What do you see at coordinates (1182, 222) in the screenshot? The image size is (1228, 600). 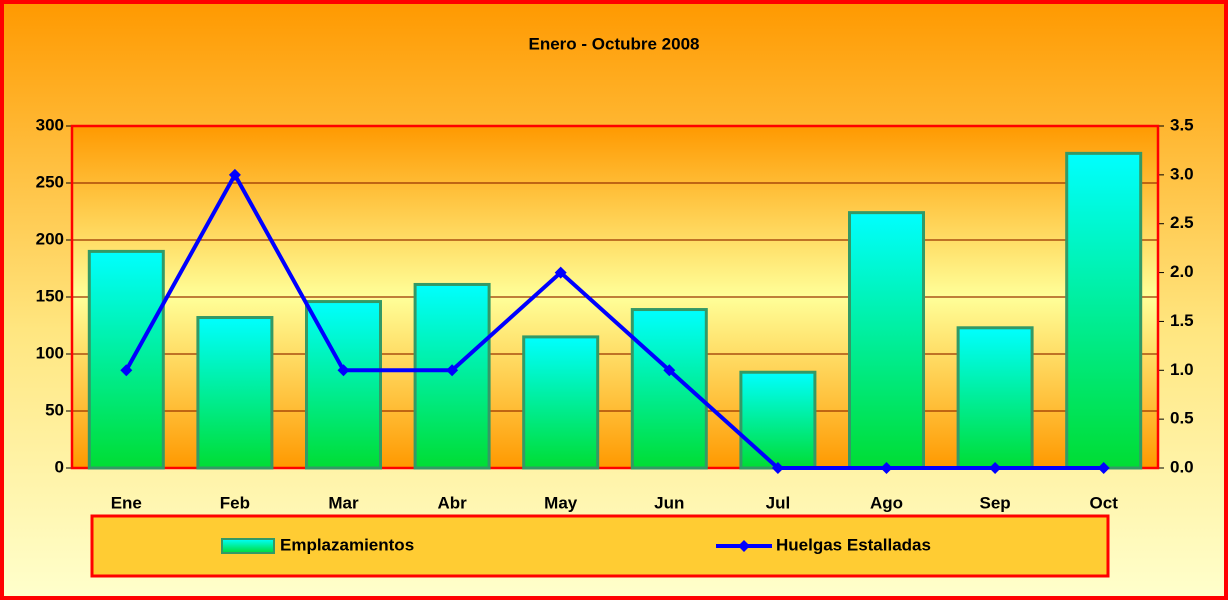 I see `y2-tick-label: 2.5` at bounding box center [1182, 222].